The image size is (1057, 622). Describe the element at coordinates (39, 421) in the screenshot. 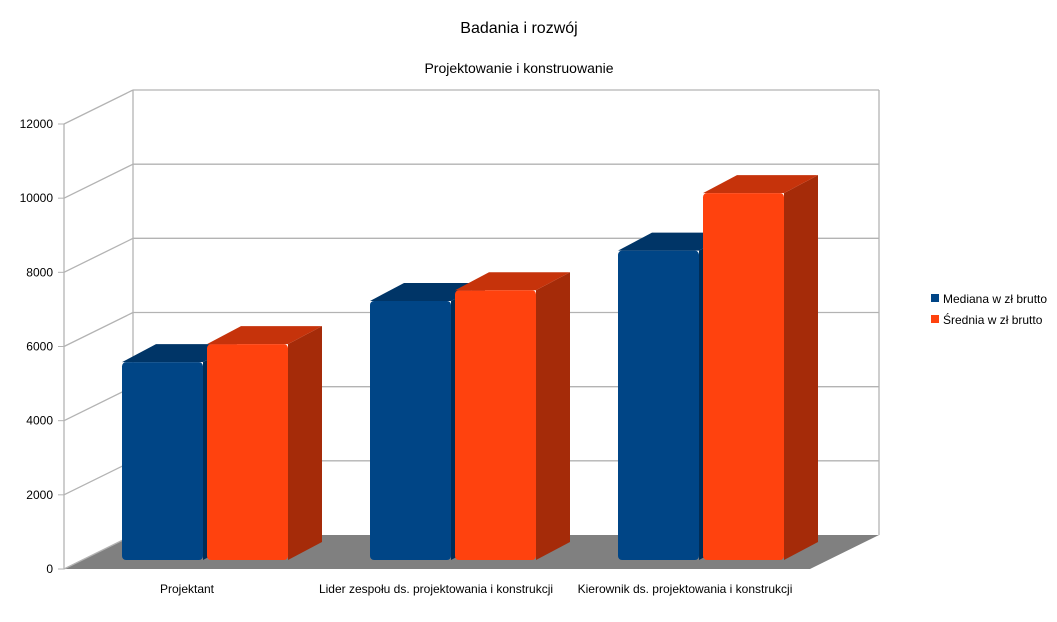

I see `y-tick-label: 4000` at that location.